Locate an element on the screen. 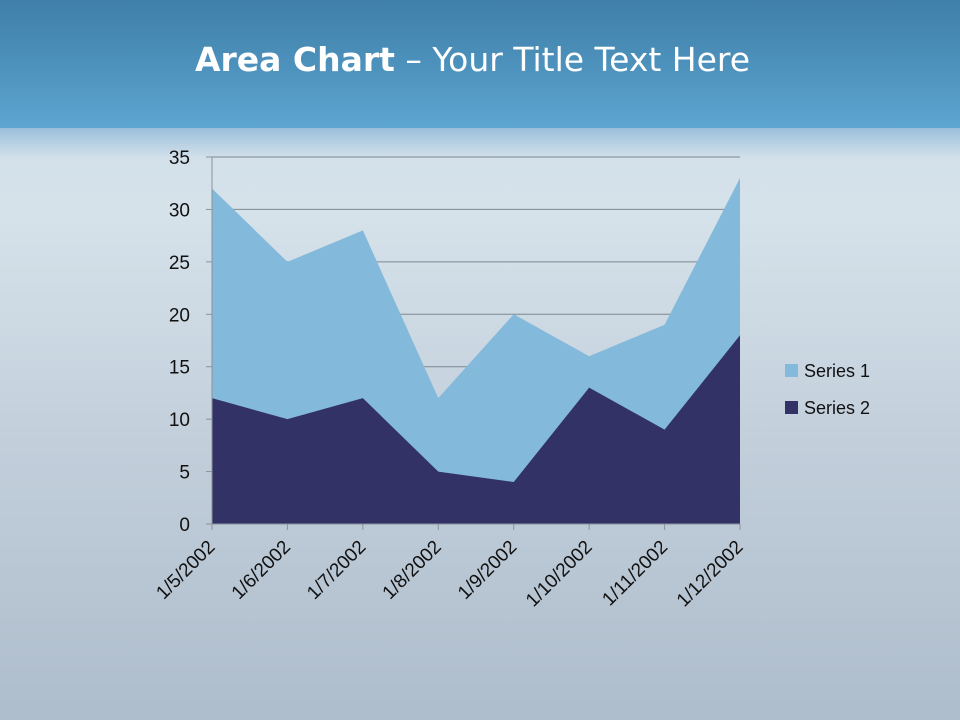 Image resolution: width=960 pixels, height=720 pixels. title-bold: Area Chart is located at coordinates (294, 59).